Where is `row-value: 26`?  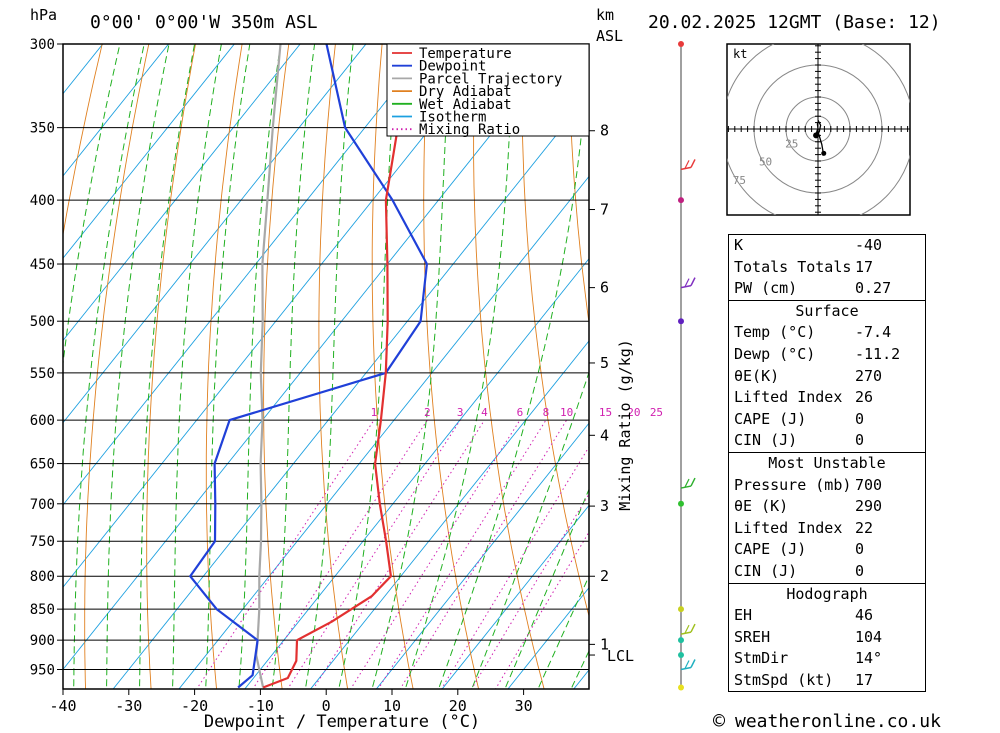
row-value: 26 is located at coordinates (864, 397).